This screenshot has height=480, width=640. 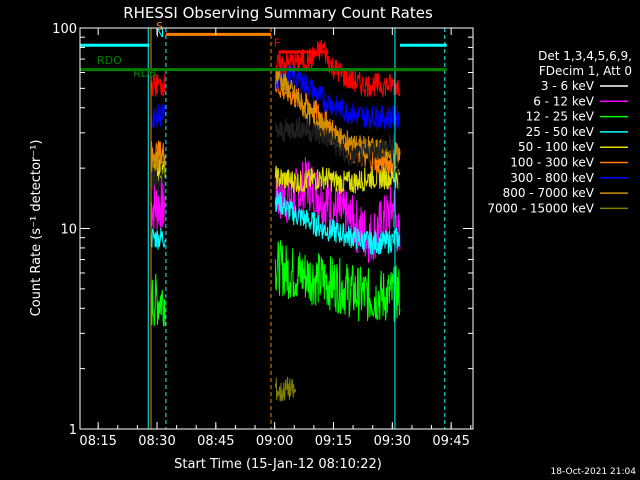 What do you see at coordinates (160, 33) in the screenshot?
I see `annotation-n: N` at bounding box center [160, 33].